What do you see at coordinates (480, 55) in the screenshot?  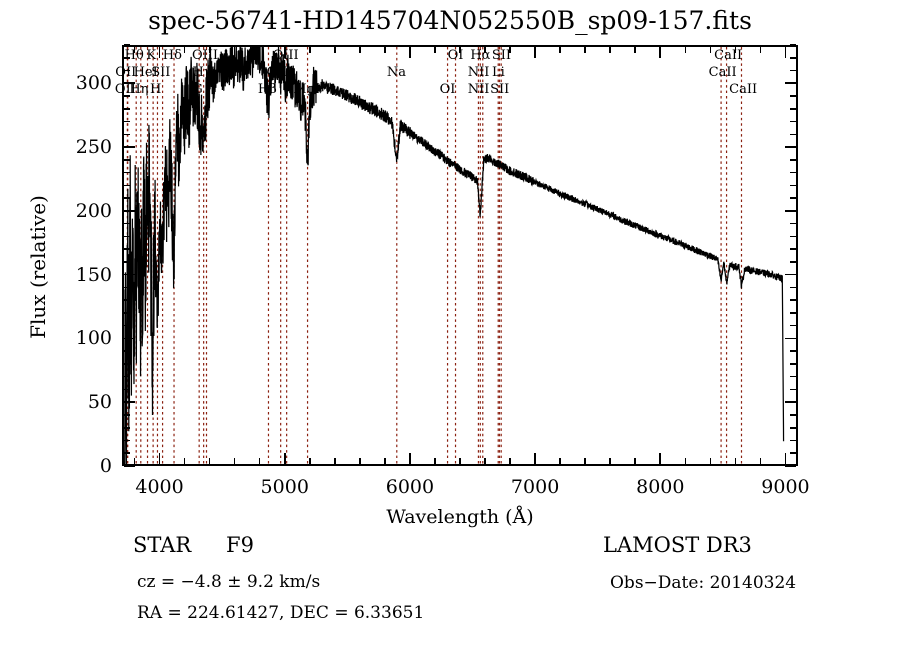 I see `spectral-line-label: Hα` at bounding box center [480, 55].